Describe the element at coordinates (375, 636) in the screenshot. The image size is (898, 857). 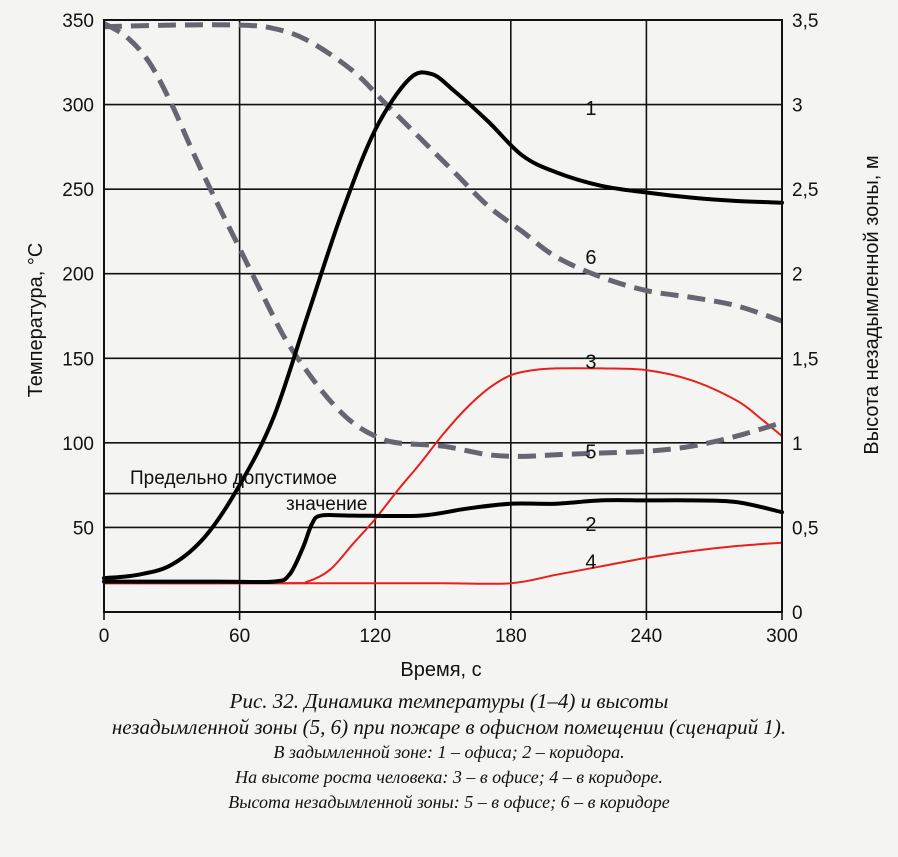
I see `x-tick-label: 120` at that location.